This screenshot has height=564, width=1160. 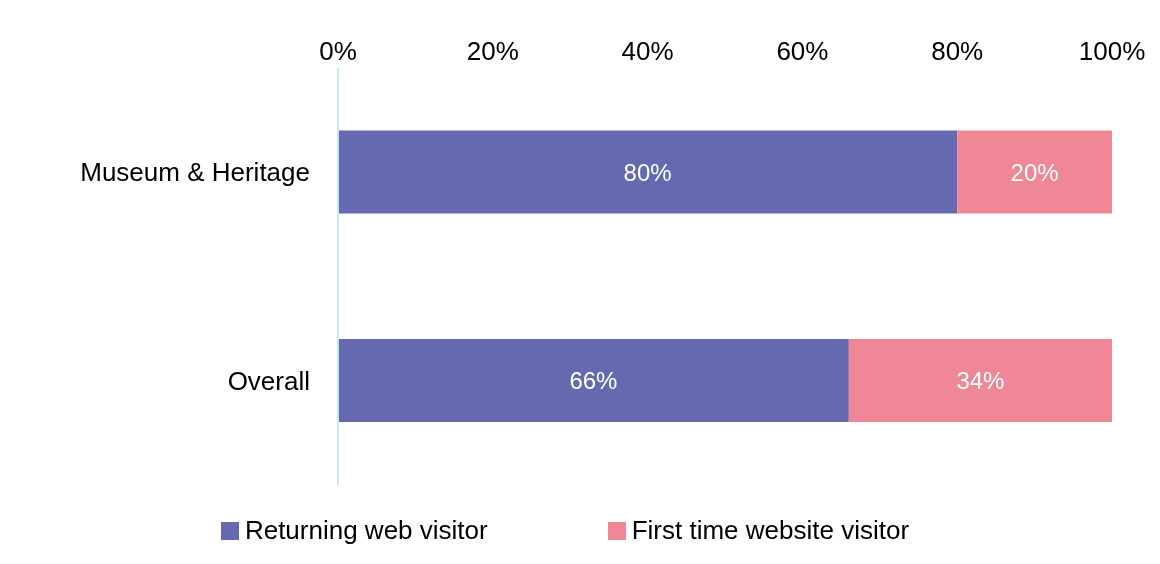 I want to click on x-tick-label: 0%, so click(x=338, y=51).